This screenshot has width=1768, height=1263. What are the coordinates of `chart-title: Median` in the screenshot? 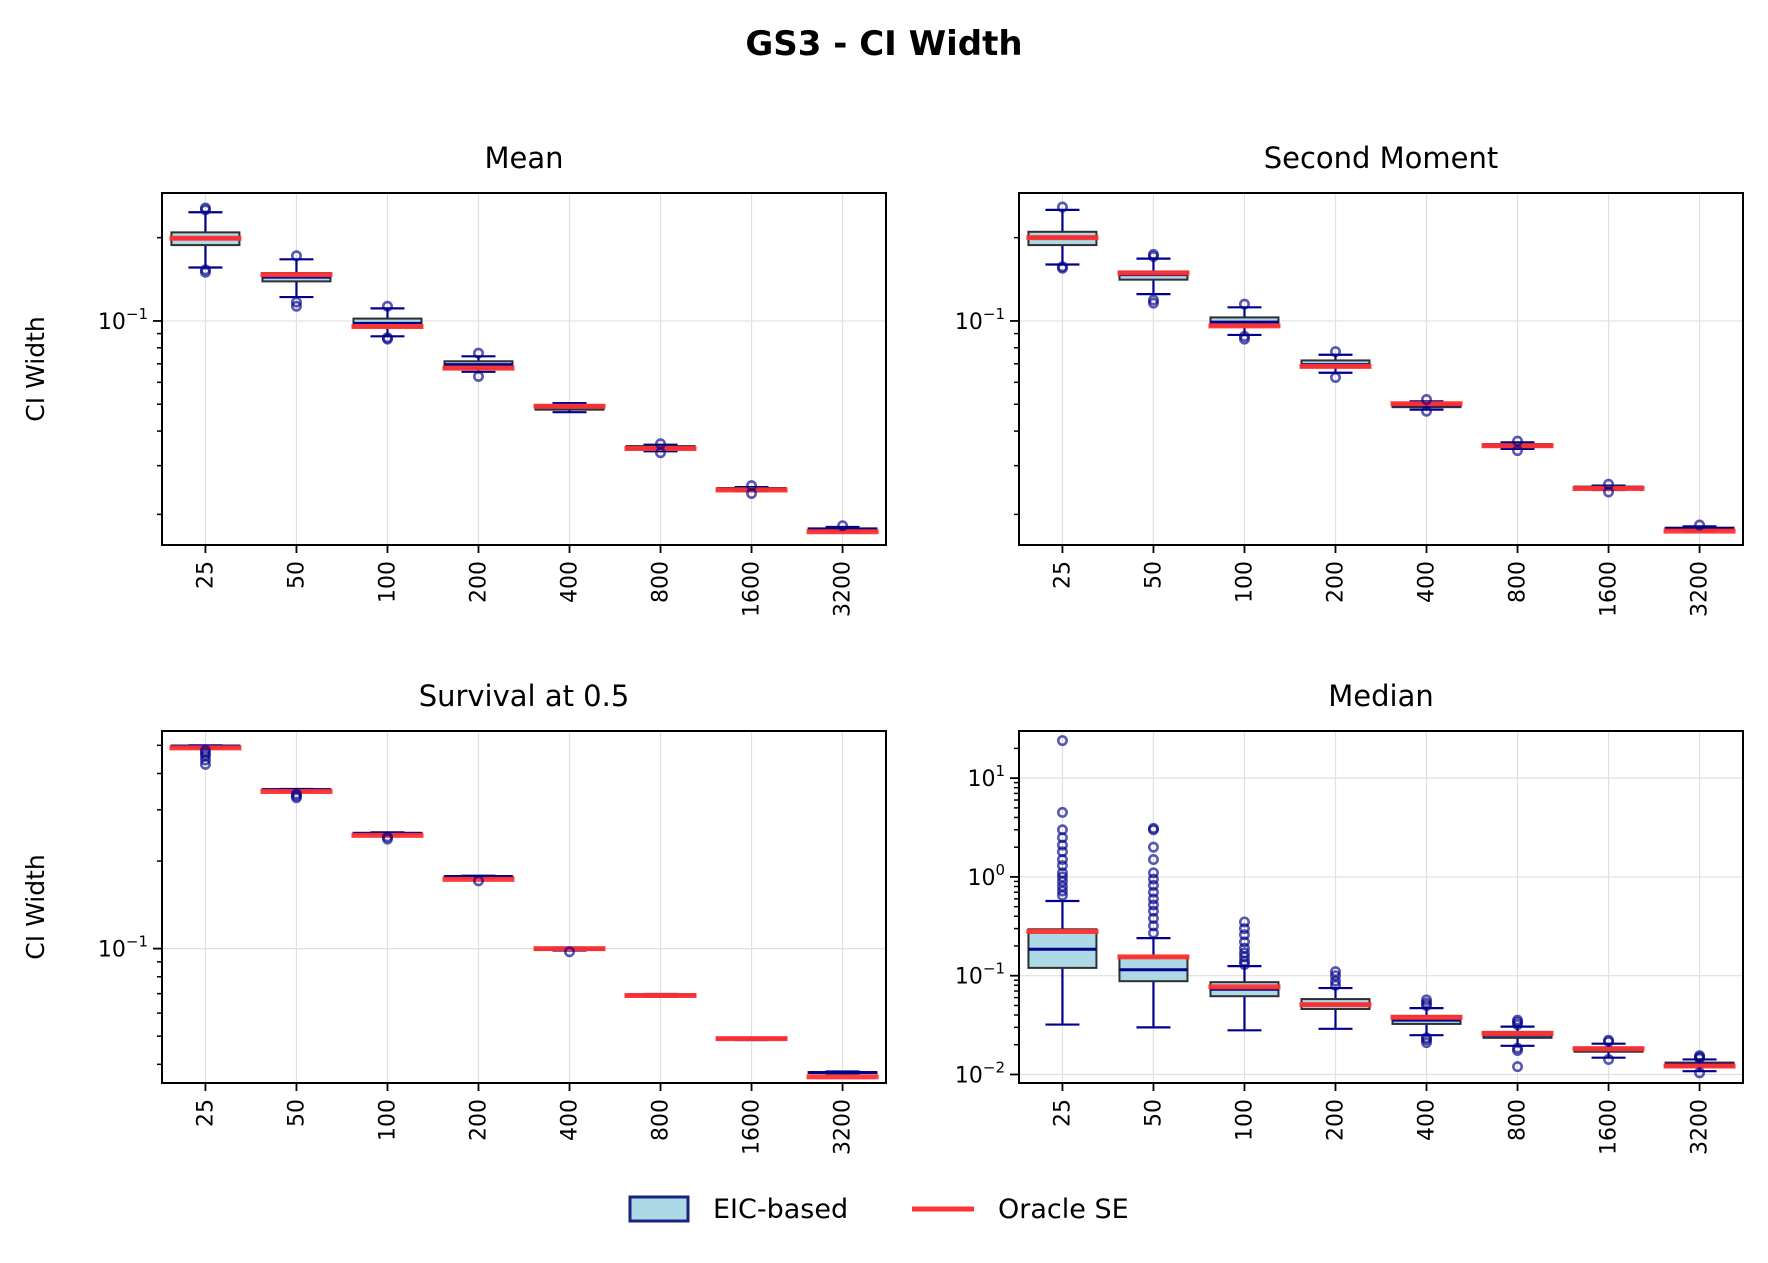 It's located at (1380, 696).